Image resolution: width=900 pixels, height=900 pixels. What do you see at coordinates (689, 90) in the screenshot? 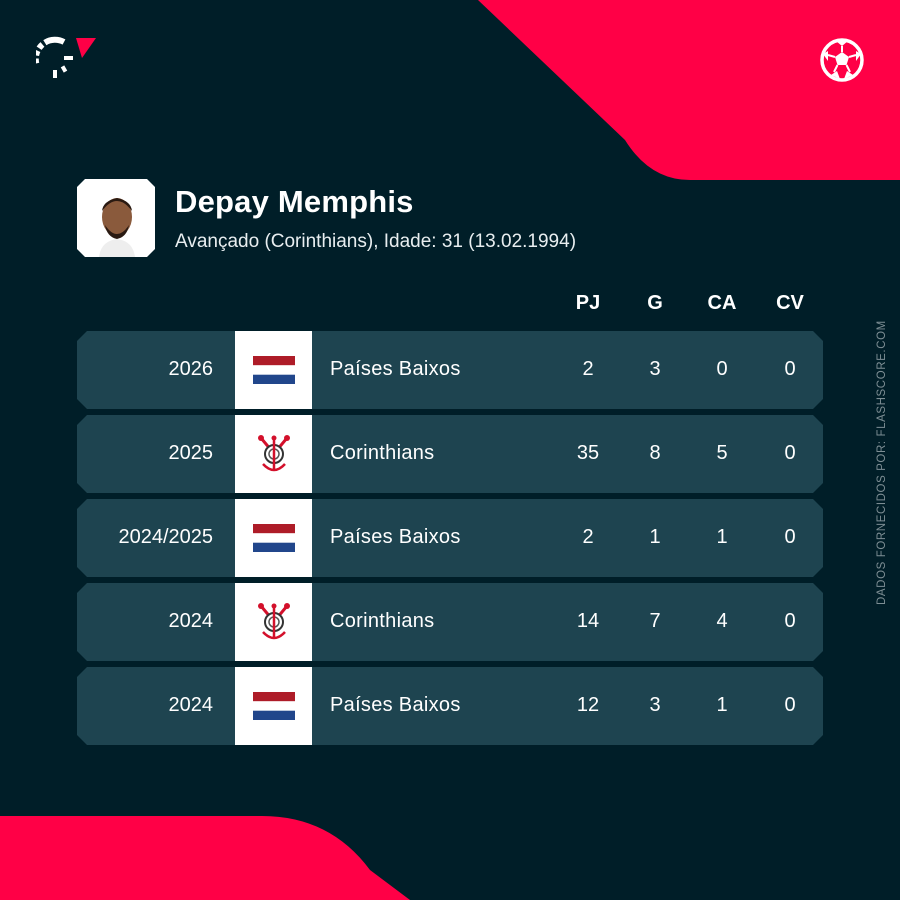
I see `top-red-shape` at bounding box center [689, 90].